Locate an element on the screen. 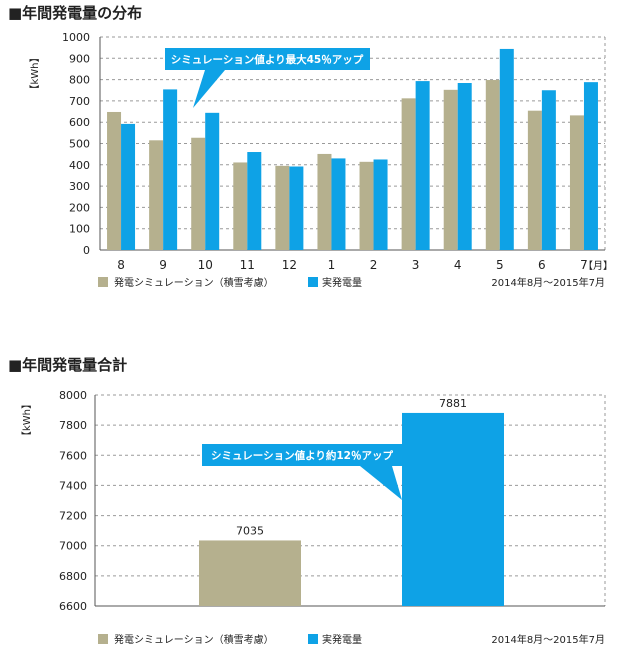 The height and width of the screenshot is (651, 640). y-tick-label: 200 is located at coordinates (79, 207).